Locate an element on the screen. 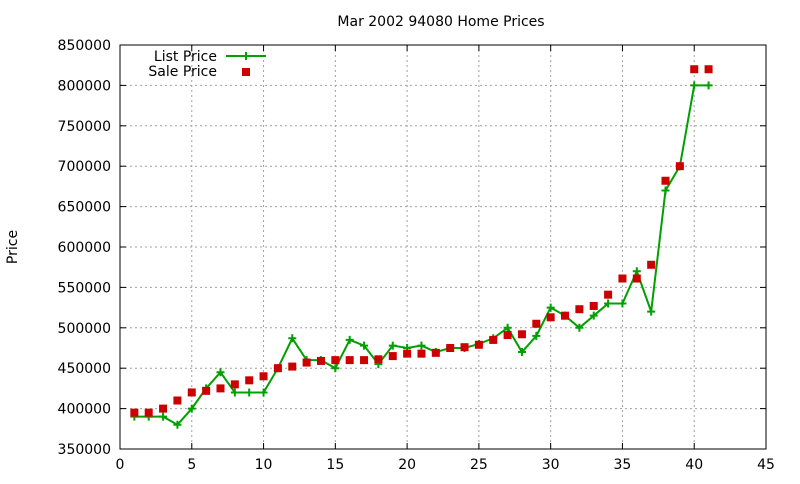  x-tick-label: 0 is located at coordinates (120, 465).